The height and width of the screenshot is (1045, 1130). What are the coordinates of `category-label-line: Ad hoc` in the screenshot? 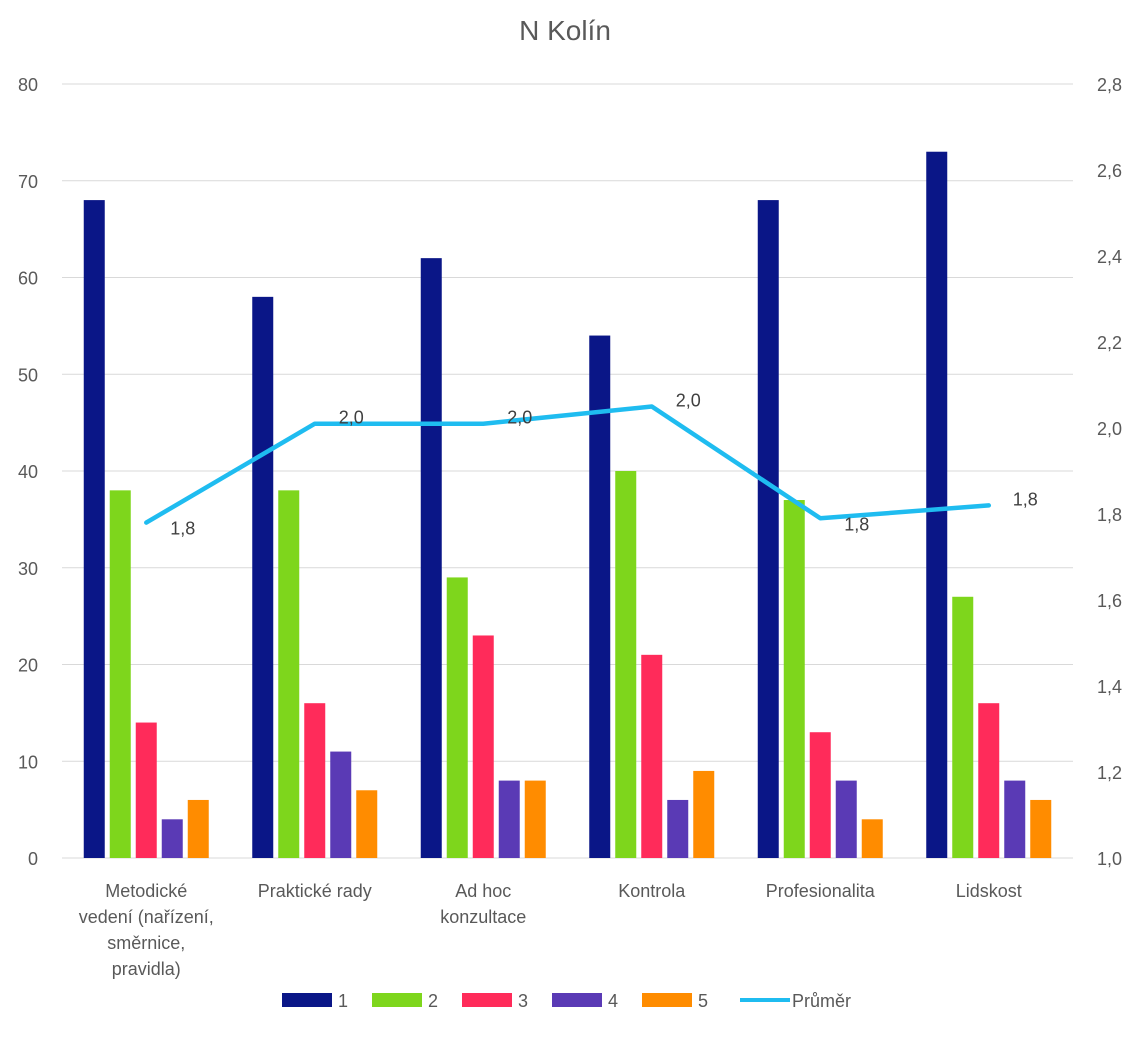 It's located at (483, 891).